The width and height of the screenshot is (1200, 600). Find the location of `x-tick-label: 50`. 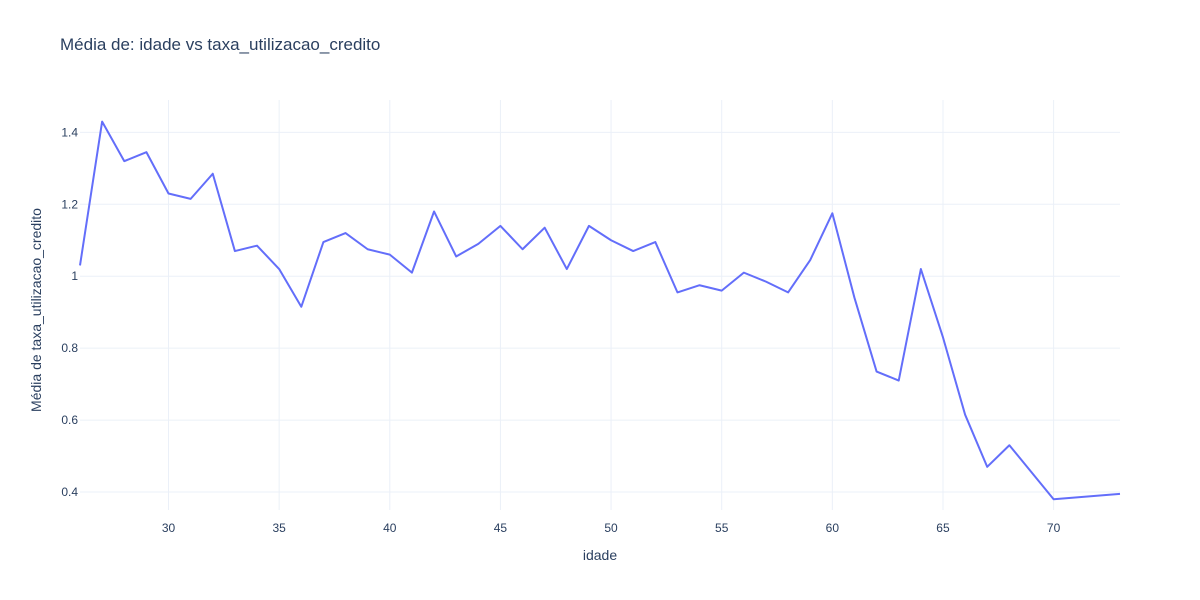

x-tick-label: 50 is located at coordinates (611, 528).